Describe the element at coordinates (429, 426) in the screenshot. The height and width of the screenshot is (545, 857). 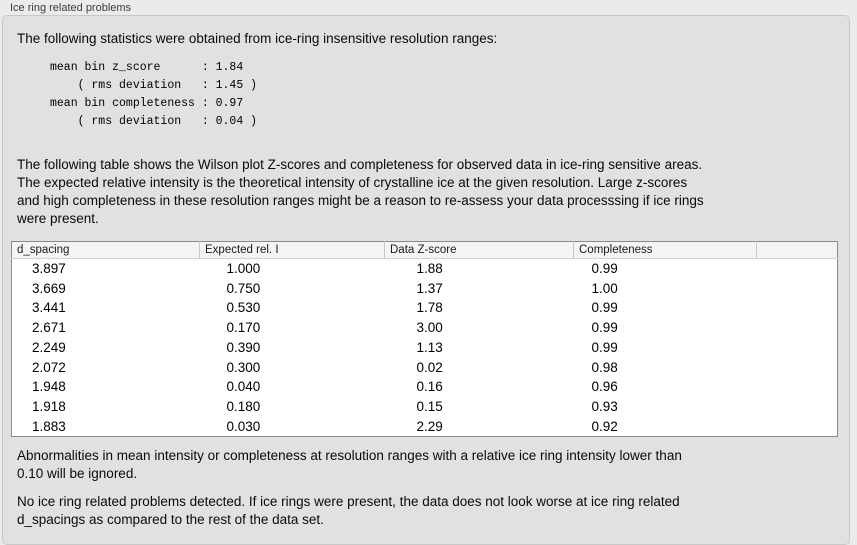
I see `table-cell: 2.29` at that location.